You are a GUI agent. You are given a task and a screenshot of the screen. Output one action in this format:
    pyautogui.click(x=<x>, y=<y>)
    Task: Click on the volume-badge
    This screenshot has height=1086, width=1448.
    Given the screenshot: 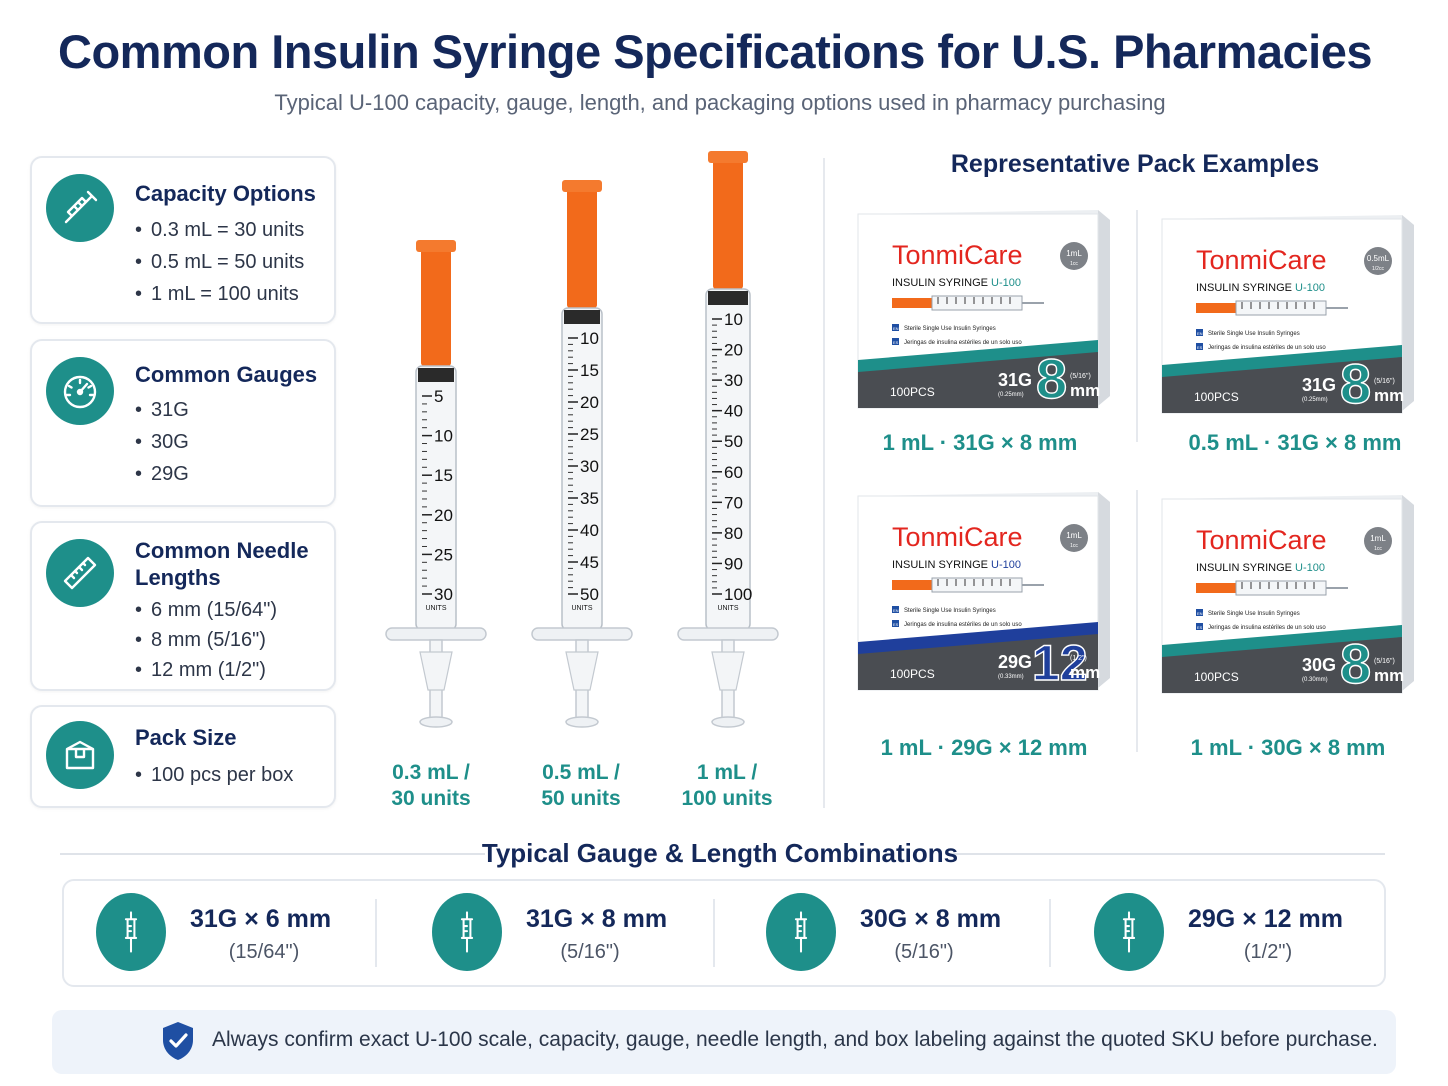 What is the action you would take?
    pyautogui.click(x=1378, y=261)
    